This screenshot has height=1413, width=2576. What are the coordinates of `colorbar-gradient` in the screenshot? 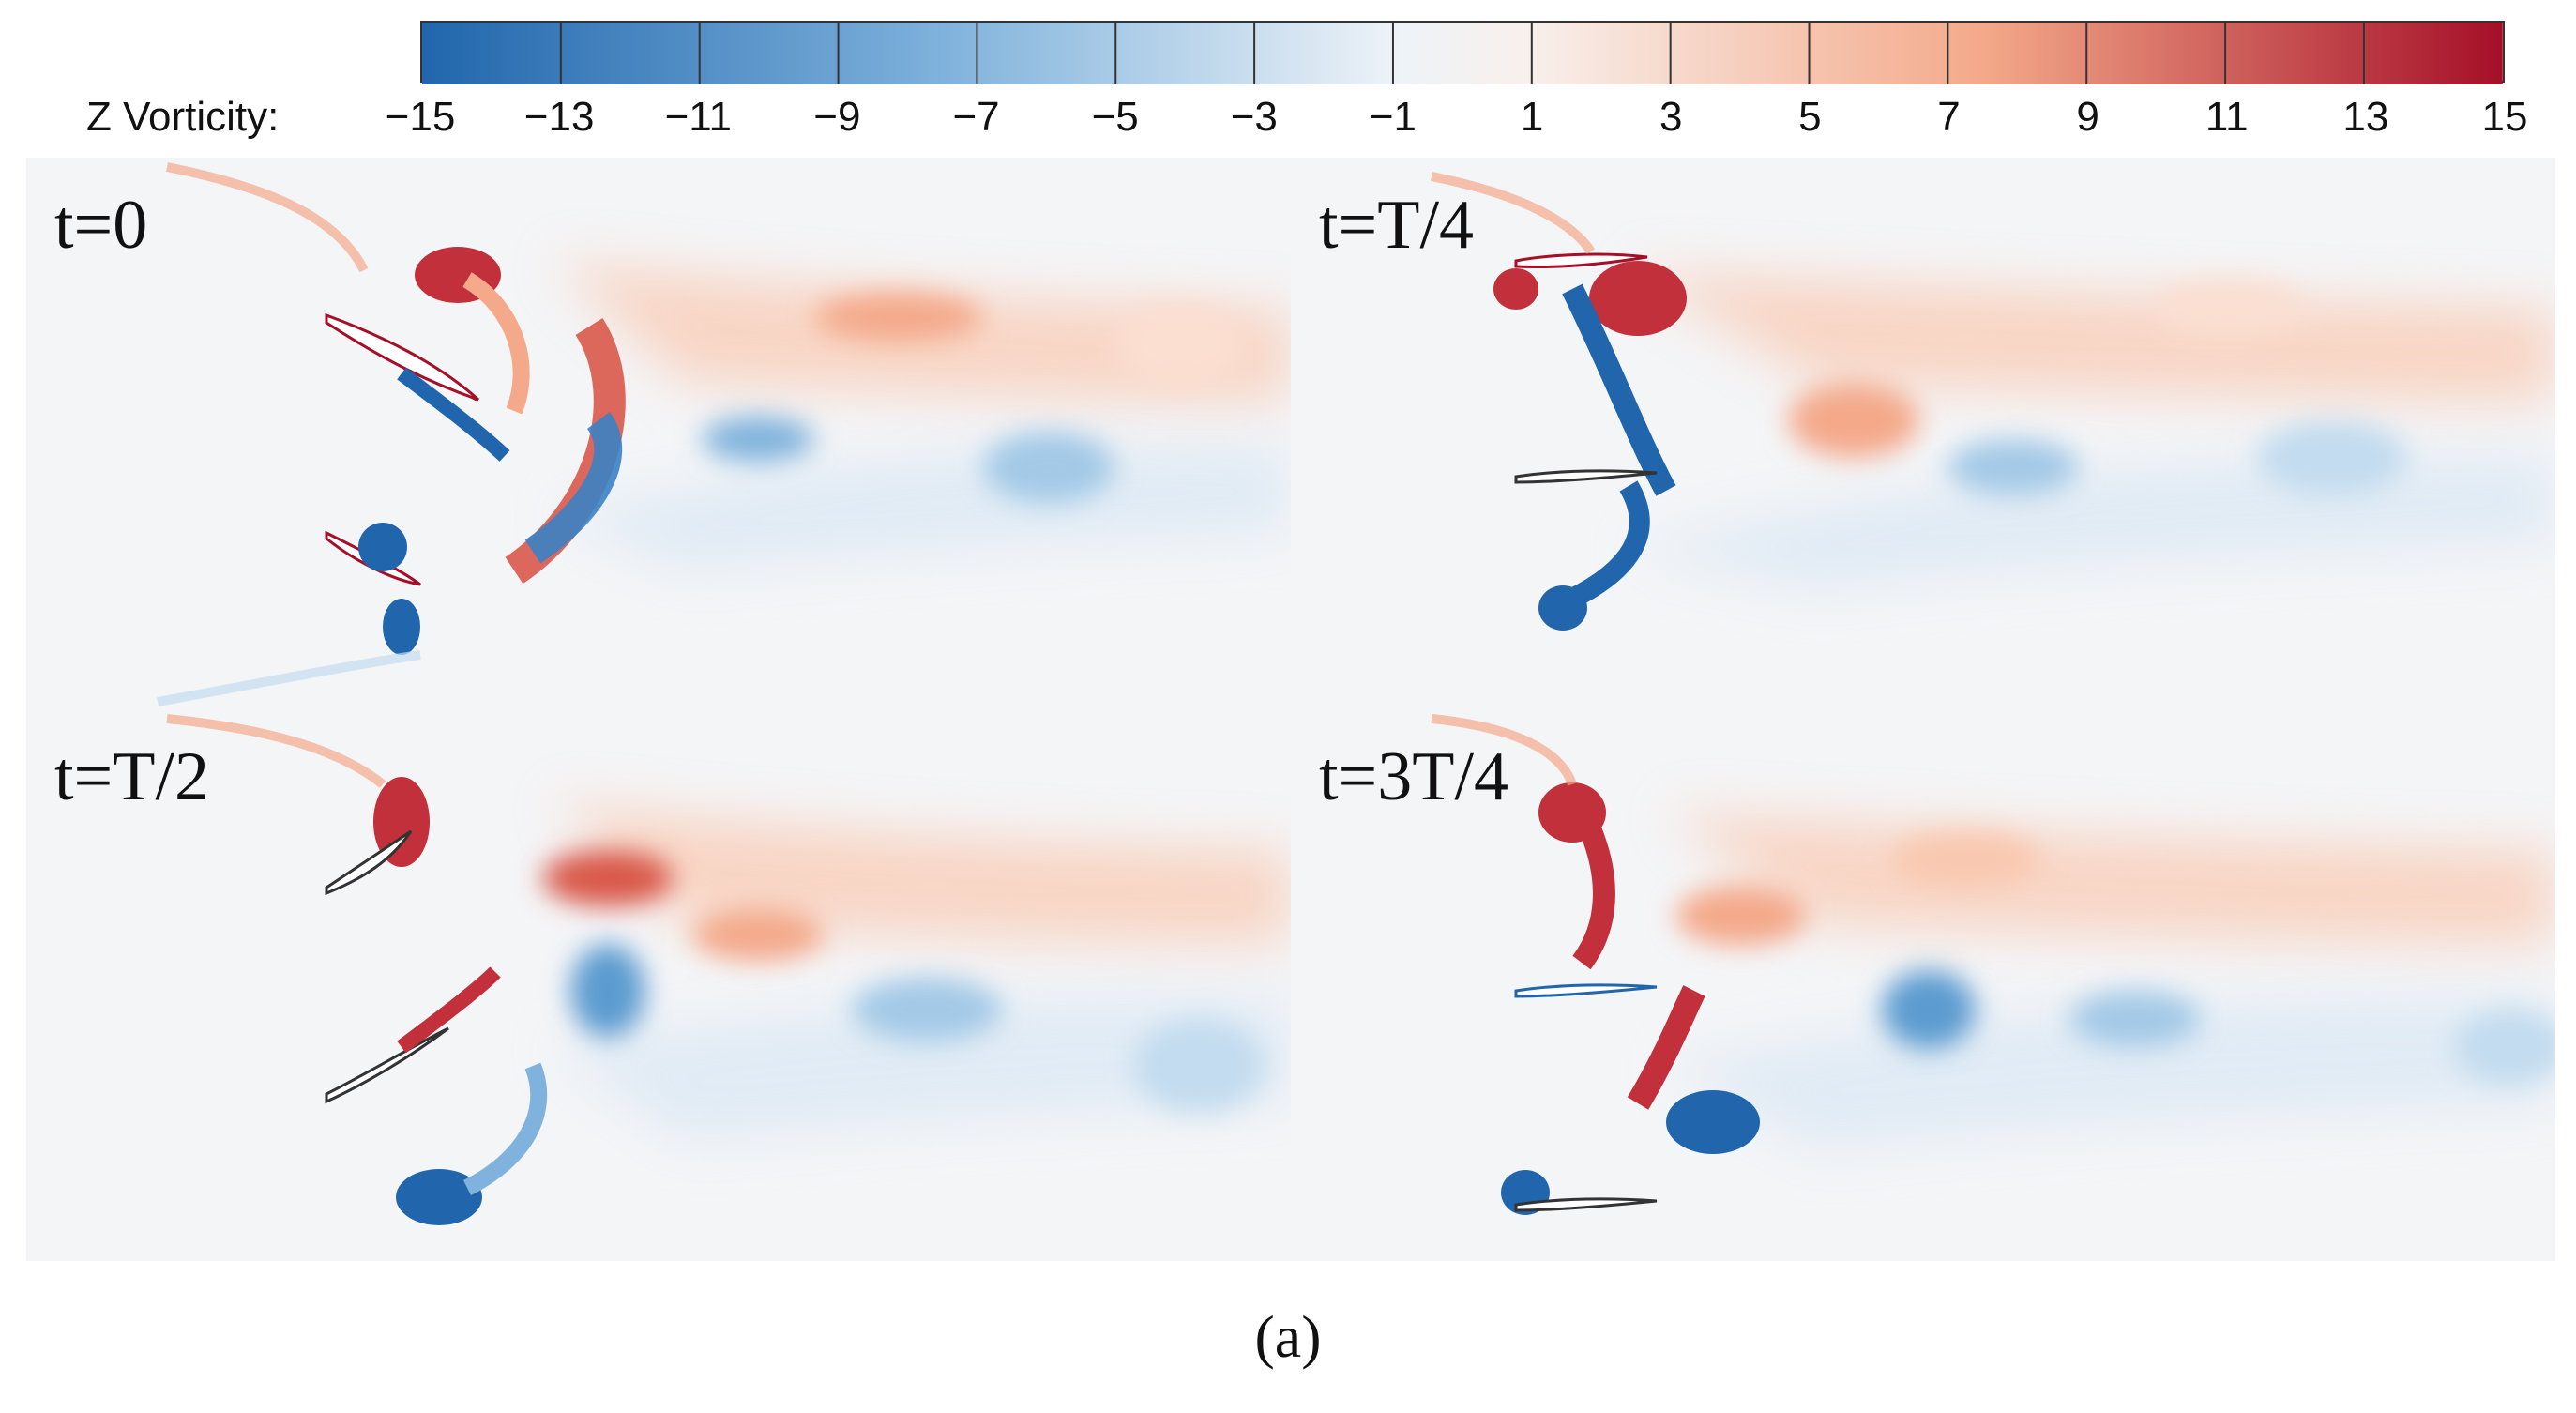 It's located at (1463, 54).